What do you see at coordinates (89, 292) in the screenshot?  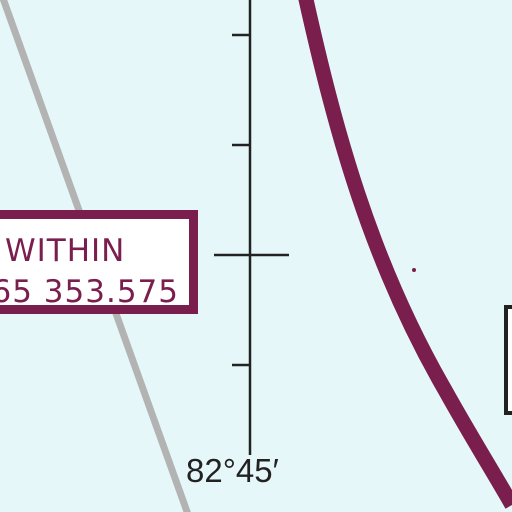 I see `frequency-box-line2: 65 353.575` at bounding box center [89, 292].